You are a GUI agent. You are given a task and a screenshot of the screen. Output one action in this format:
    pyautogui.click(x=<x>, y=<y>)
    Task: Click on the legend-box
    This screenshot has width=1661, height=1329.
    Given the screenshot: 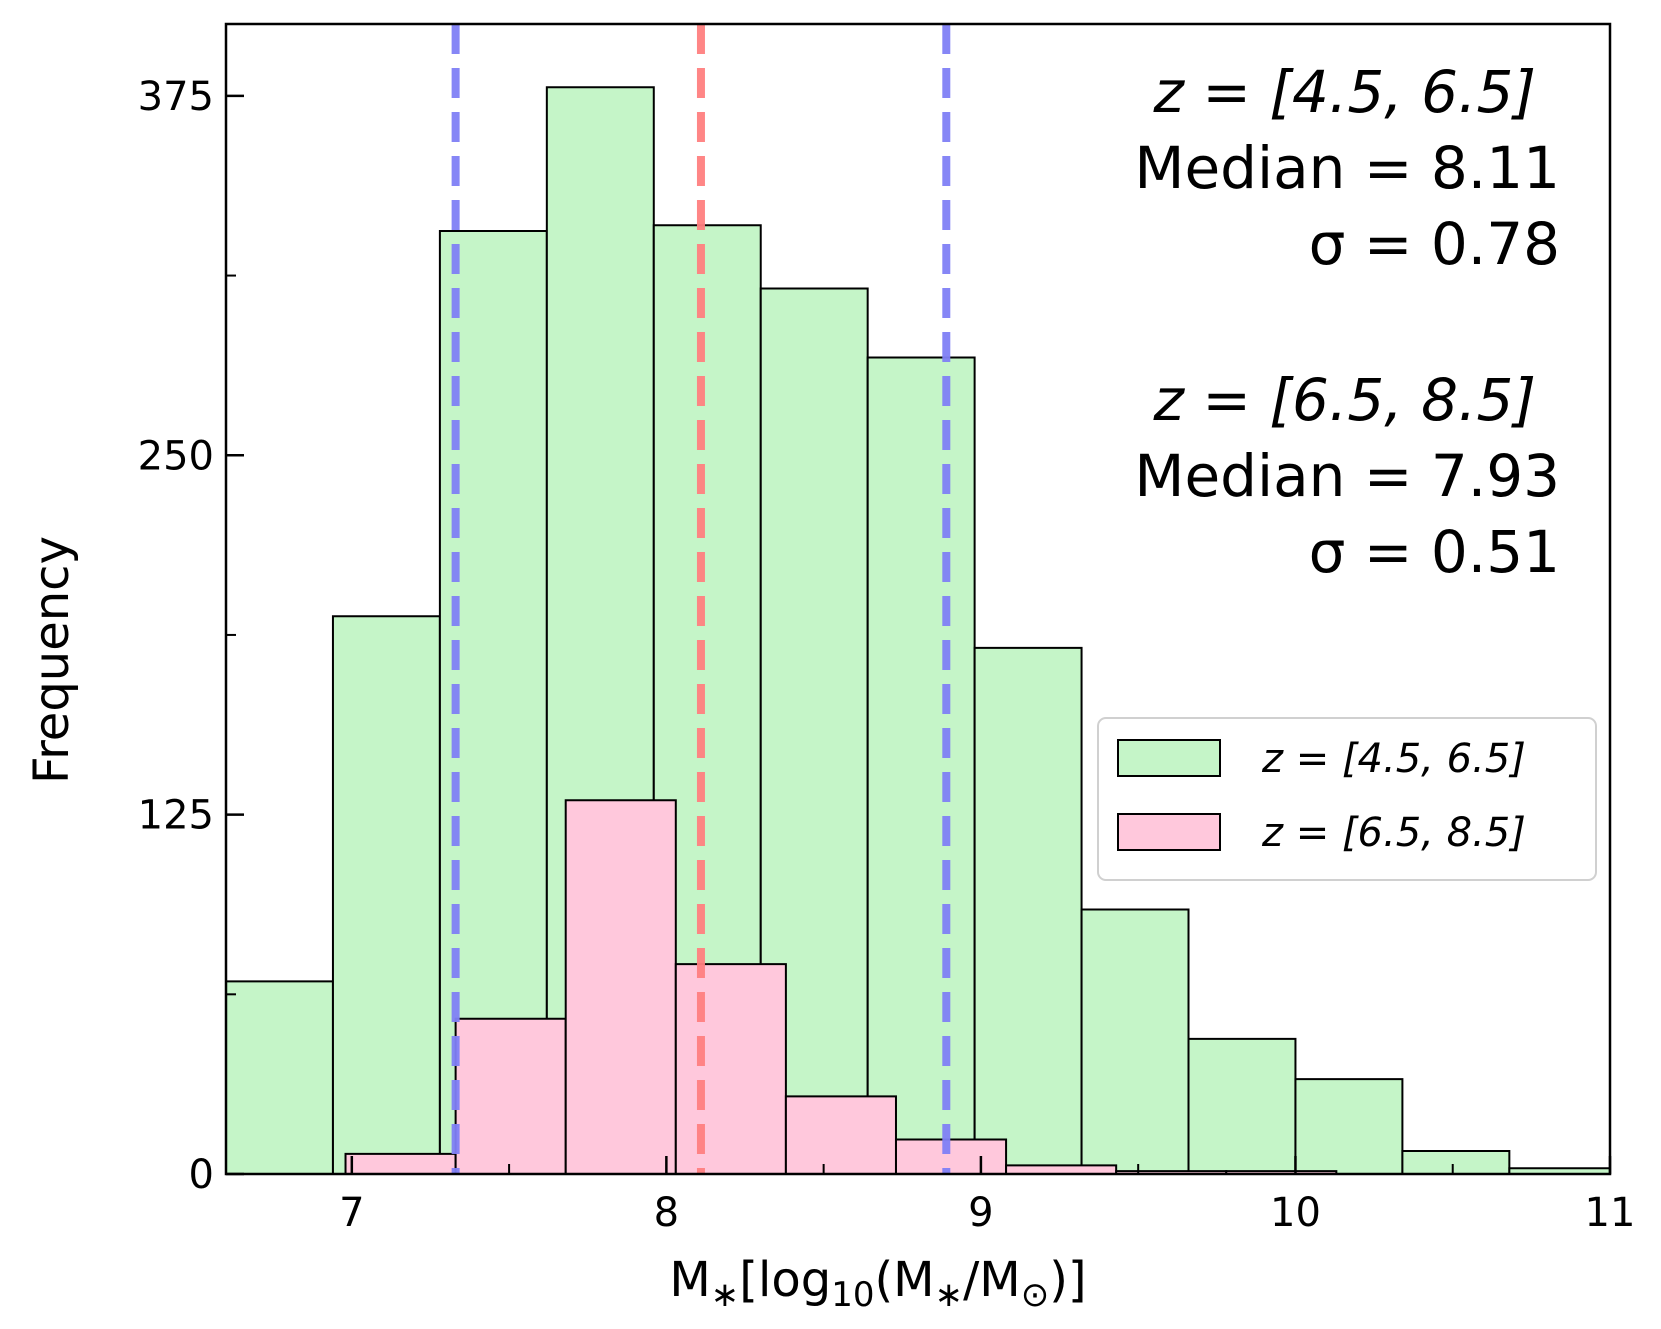 What is the action you would take?
    pyautogui.click(x=1347, y=799)
    